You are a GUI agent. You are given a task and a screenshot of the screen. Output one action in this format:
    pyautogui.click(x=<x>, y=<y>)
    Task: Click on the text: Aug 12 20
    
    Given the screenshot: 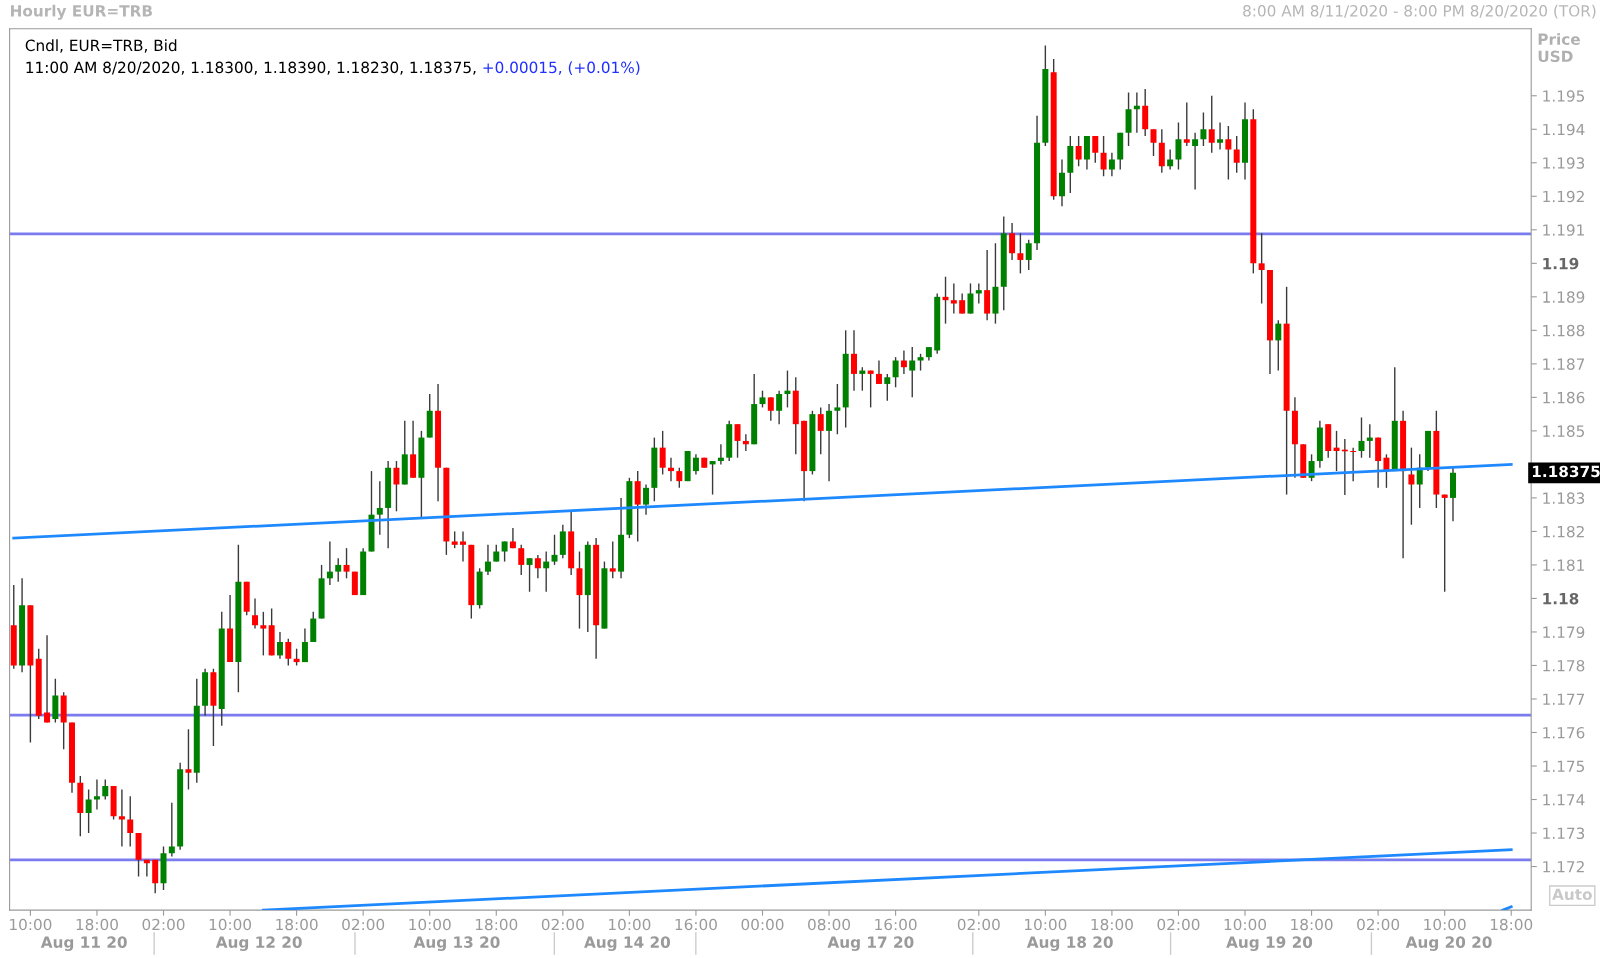 What is the action you would take?
    pyautogui.click(x=258, y=943)
    